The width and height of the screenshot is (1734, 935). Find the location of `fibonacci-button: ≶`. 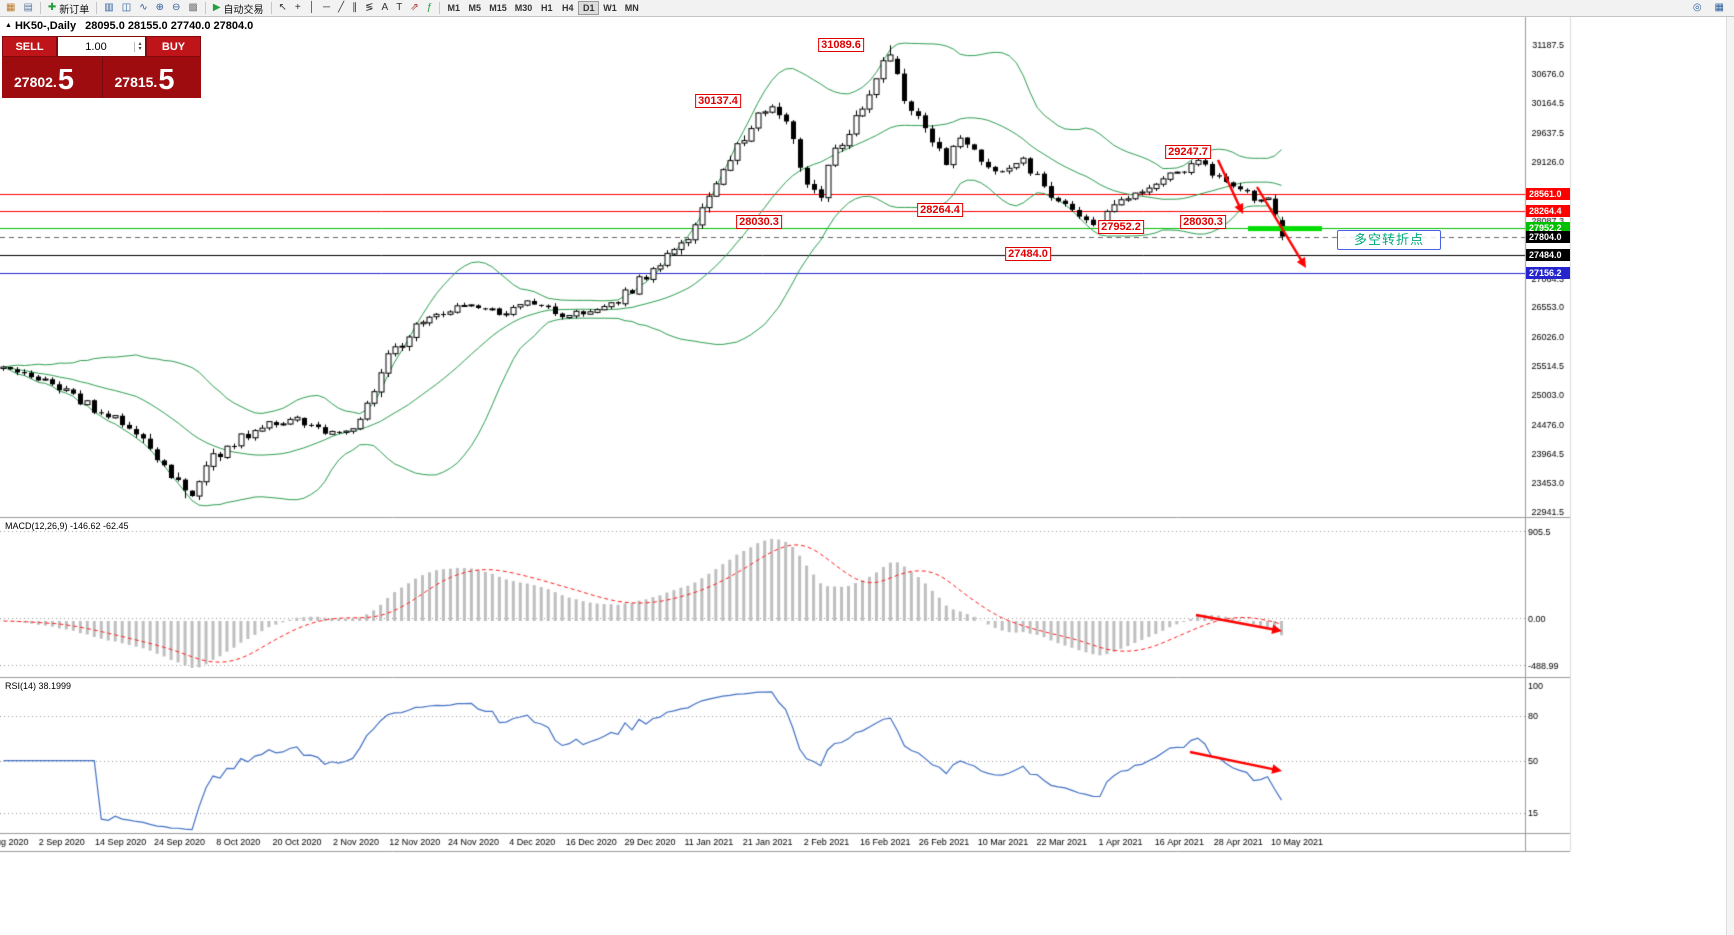

fibonacci-button: ≶ is located at coordinates (369, 8).